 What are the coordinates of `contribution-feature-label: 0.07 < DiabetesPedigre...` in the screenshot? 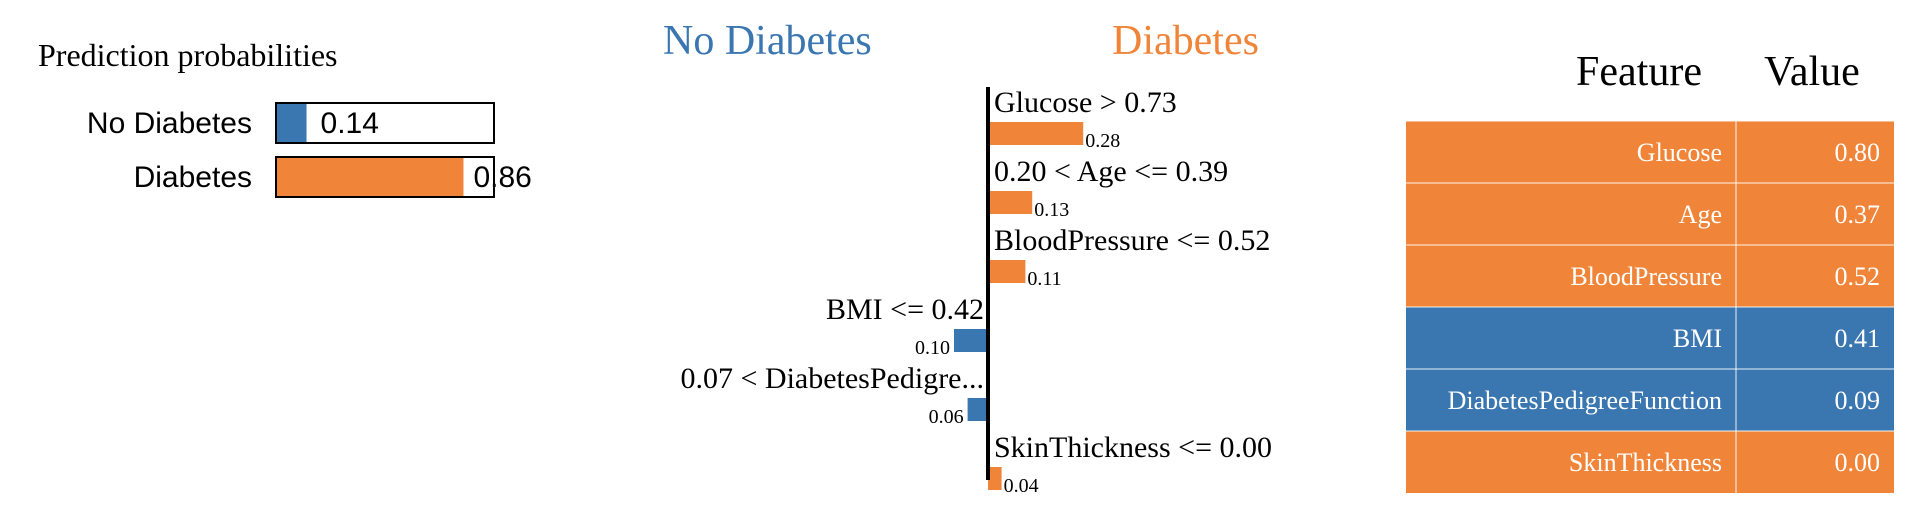 It's located at (832, 378).